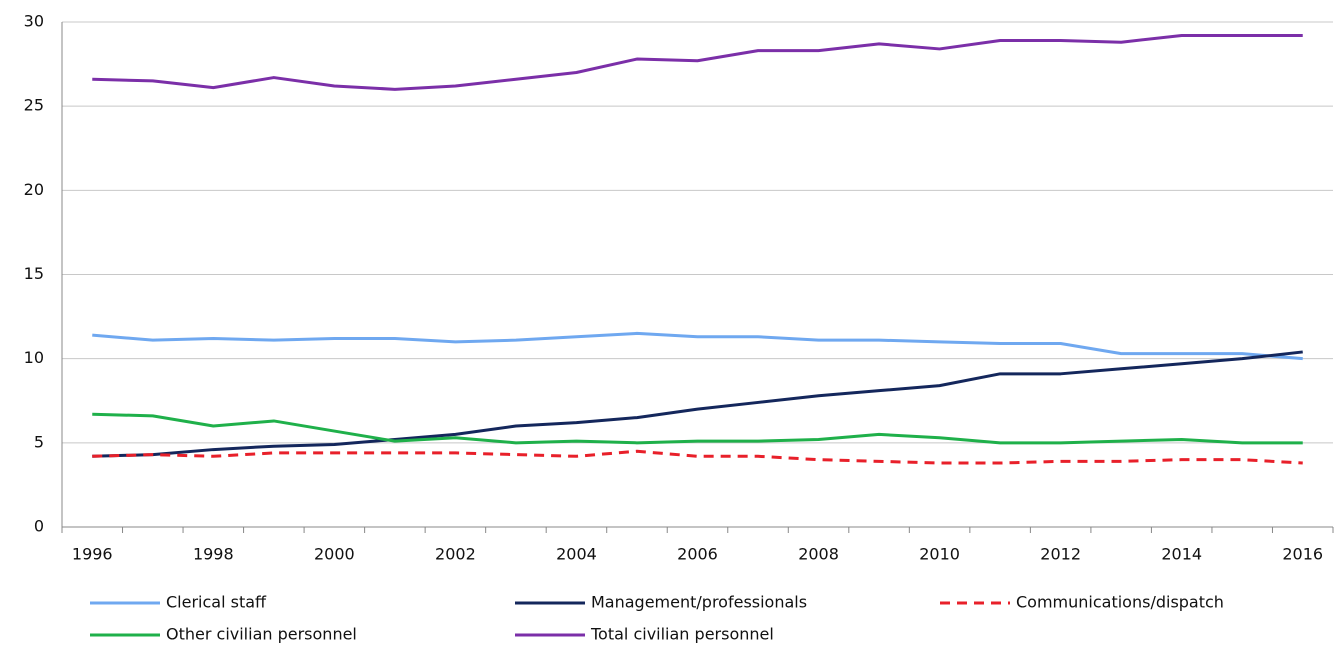 Image resolution: width=1335 pixels, height=646 pixels. I want to click on x-tick-label: 1998, so click(213, 554).